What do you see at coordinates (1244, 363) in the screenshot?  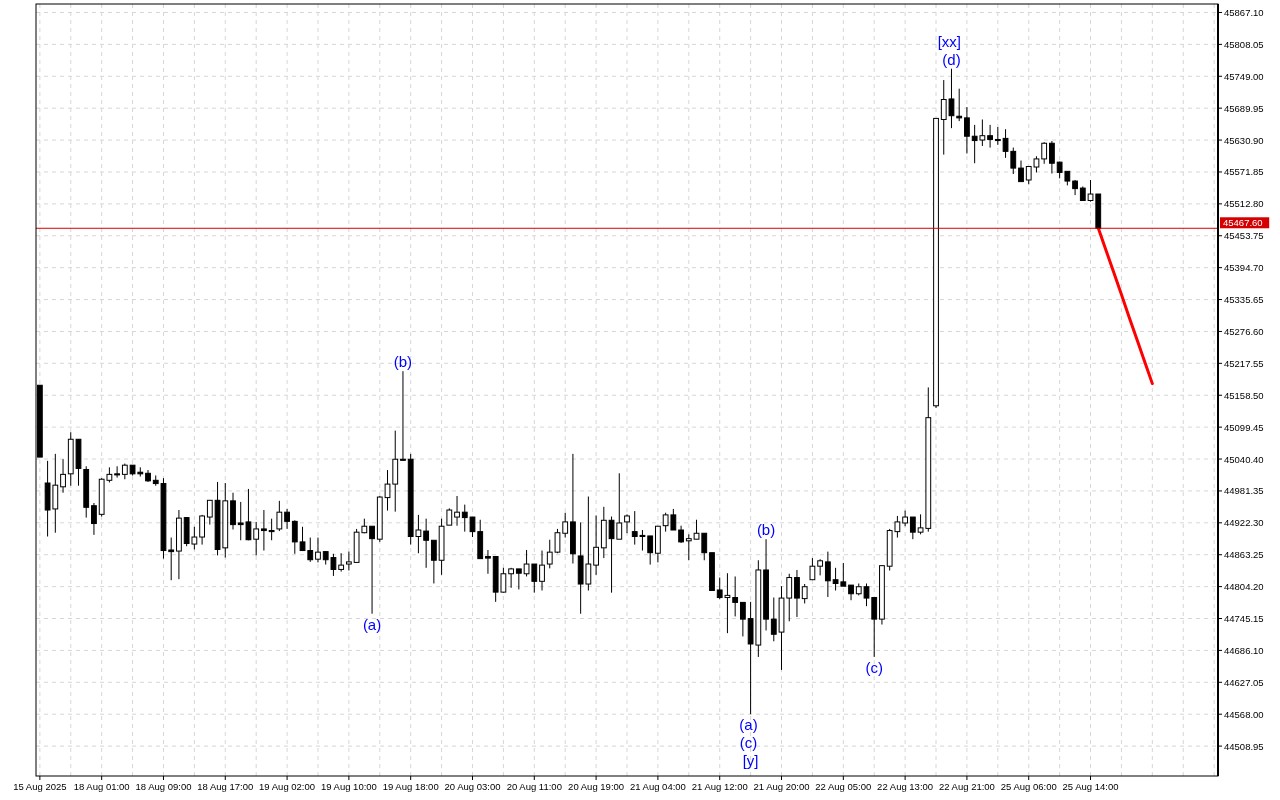 I see `y-tick-label: 45217.55` at bounding box center [1244, 363].